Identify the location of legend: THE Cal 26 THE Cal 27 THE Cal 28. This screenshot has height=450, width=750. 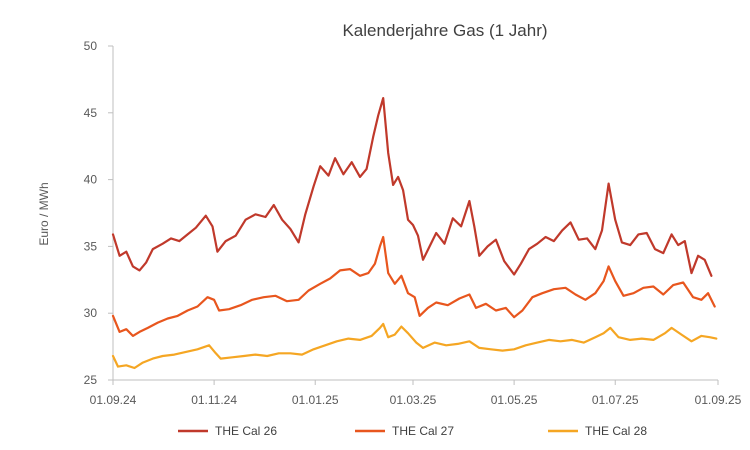
(412, 431).